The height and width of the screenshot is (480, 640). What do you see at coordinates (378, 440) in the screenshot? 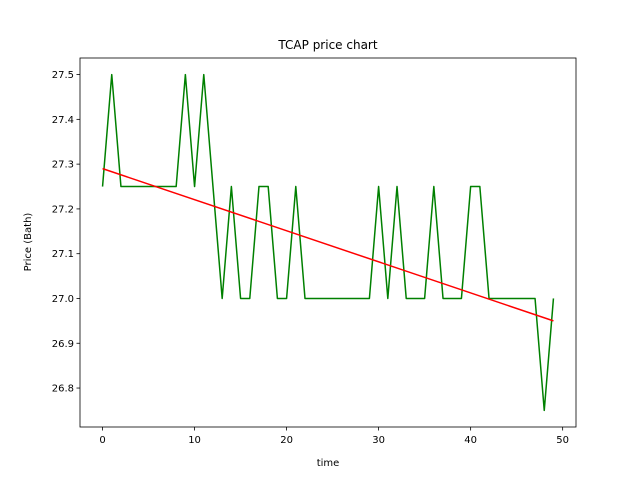
I see `x-tick-label: 30` at bounding box center [378, 440].